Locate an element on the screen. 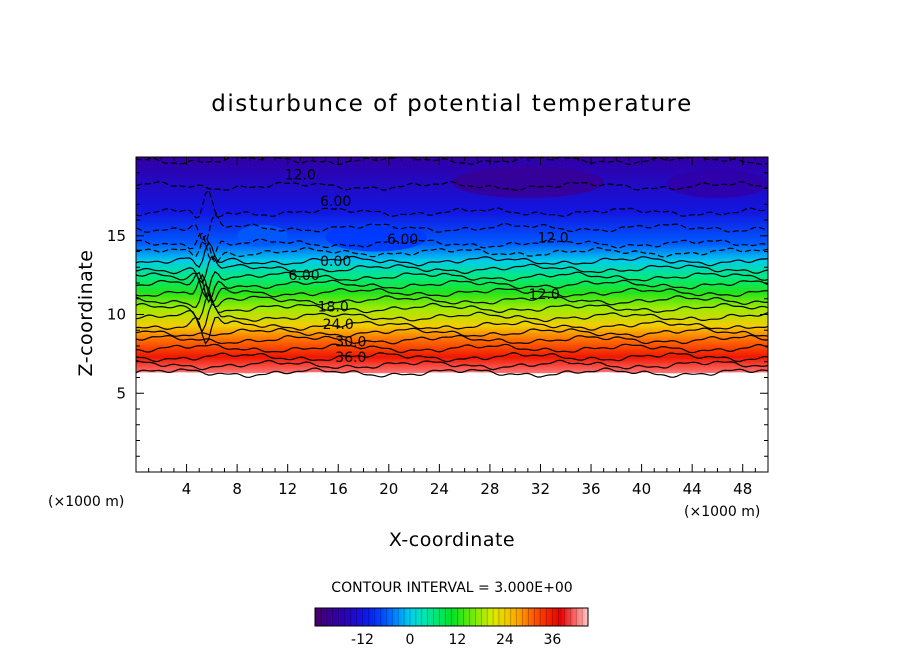  cold-anomalies is located at coordinates (502, 209).